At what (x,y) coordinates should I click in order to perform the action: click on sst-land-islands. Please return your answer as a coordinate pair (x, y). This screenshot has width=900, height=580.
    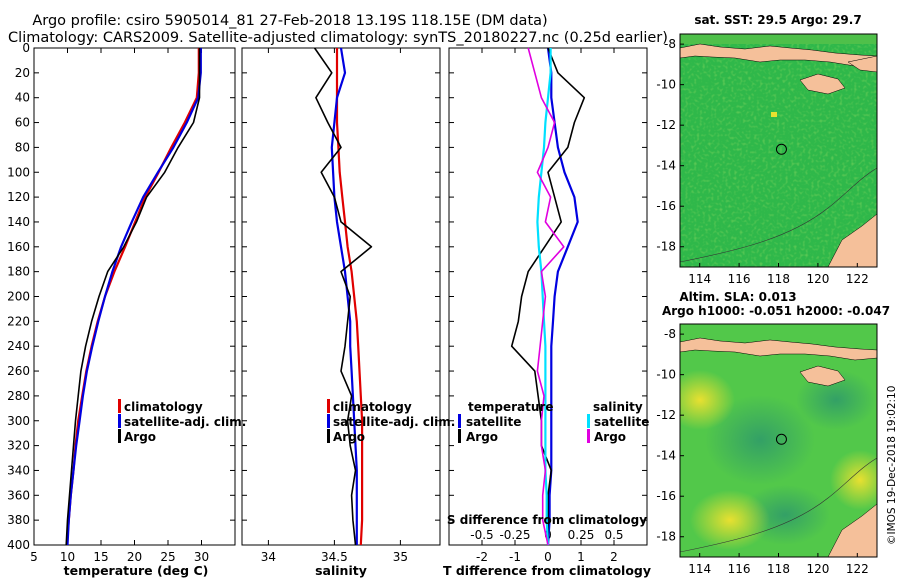
    Looking at the image, I should click on (778, 55).